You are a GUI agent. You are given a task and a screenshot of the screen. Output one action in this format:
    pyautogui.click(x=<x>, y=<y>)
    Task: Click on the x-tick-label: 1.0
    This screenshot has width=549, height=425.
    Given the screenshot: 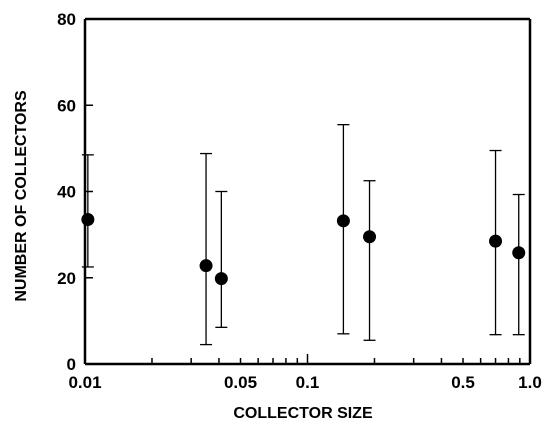 What is the action you would take?
    pyautogui.click(x=530, y=382)
    